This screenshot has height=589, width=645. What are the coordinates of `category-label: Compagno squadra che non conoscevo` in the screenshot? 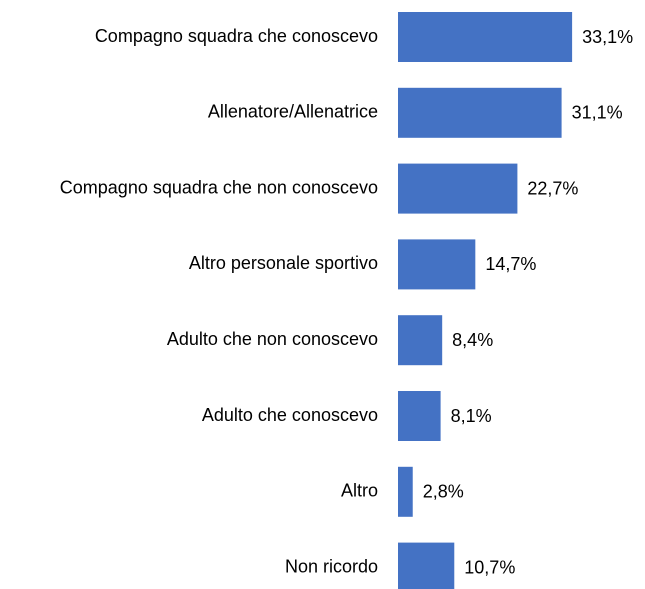 It's located at (219, 187).